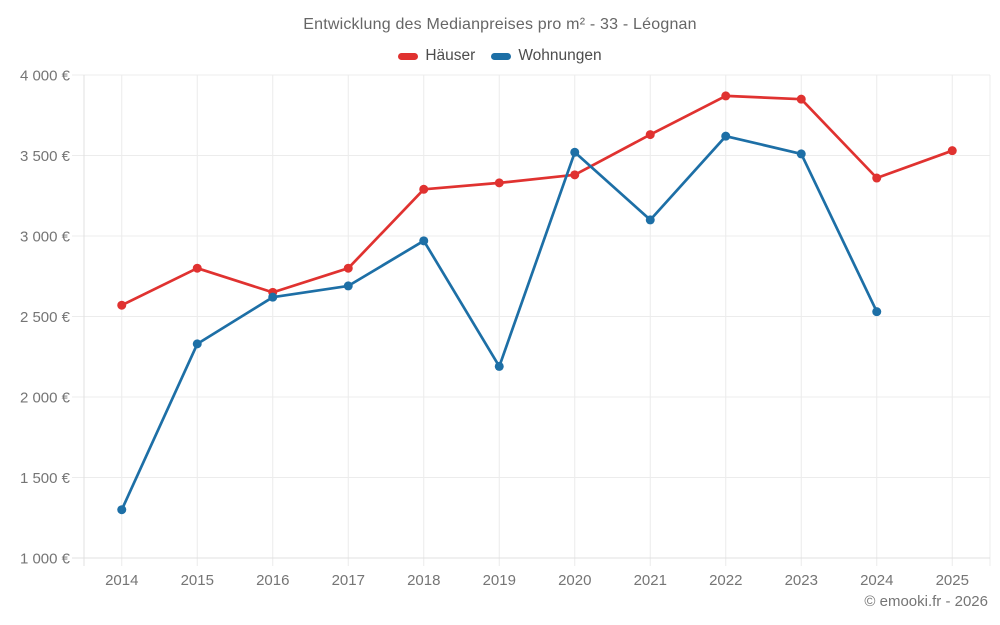 This screenshot has height=625, width=1000. Describe the element at coordinates (45, 398) in the screenshot. I see `y-axis-label: 2 000 €` at that location.